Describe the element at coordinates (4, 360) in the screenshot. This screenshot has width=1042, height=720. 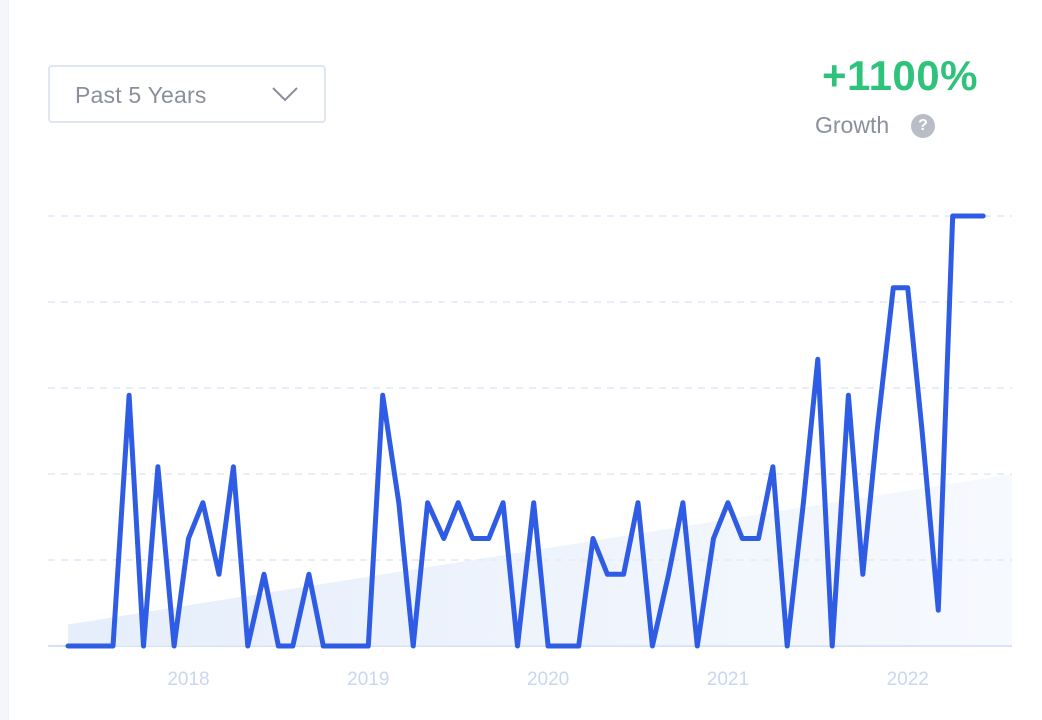
I see `left-rail` at that location.